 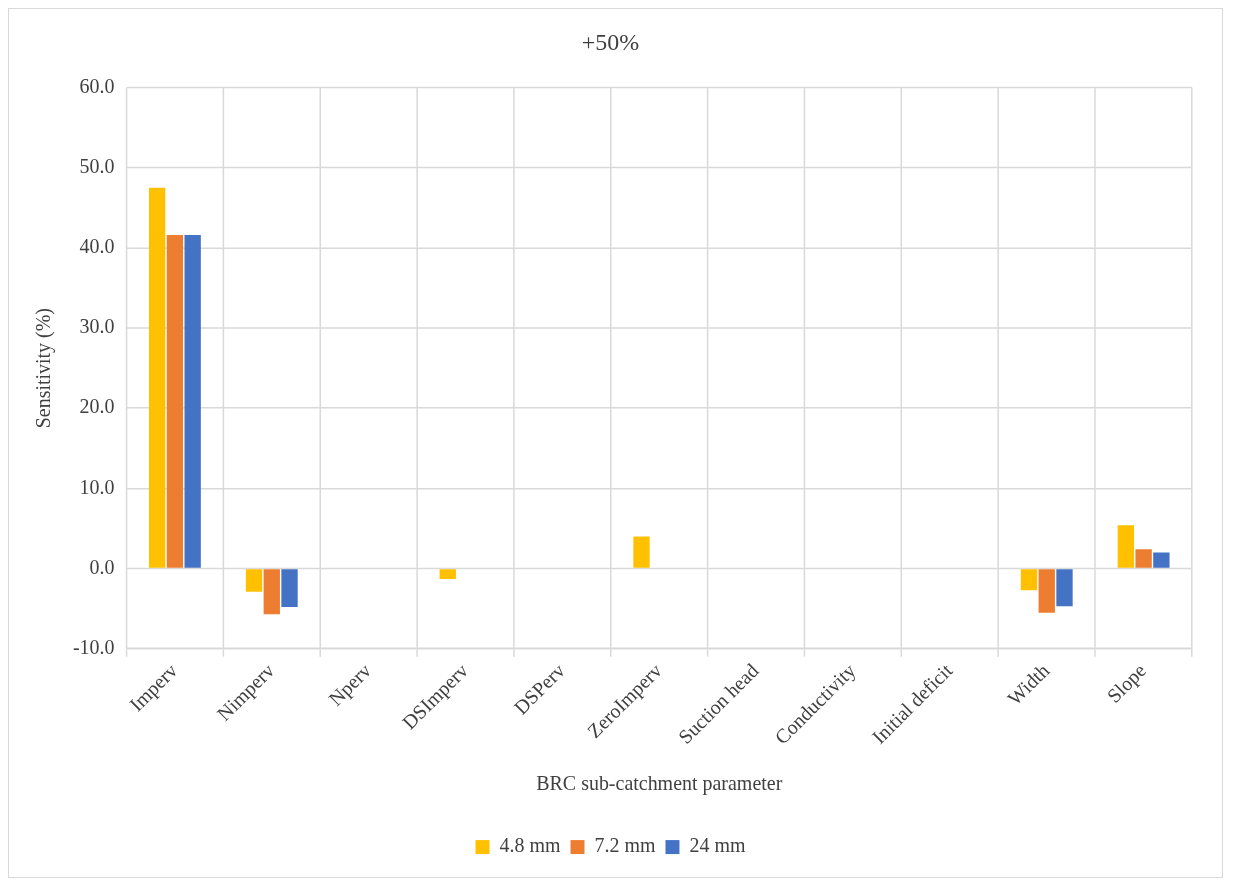 What do you see at coordinates (97, 246) in the screenshot?
I see `y-tick-label: 40.0` at bounding box center [97, 246].